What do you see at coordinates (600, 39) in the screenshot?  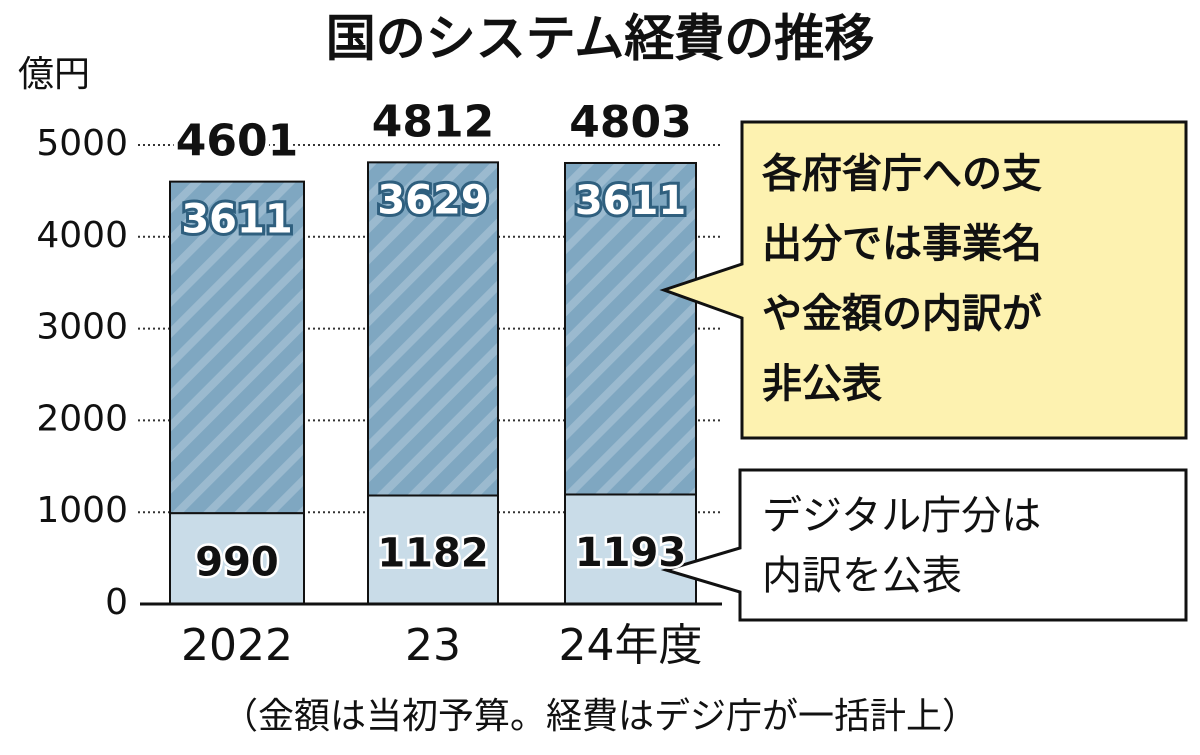 I see `chart-title: 国のシステム経費の推移` at bounding box center [600, 39].